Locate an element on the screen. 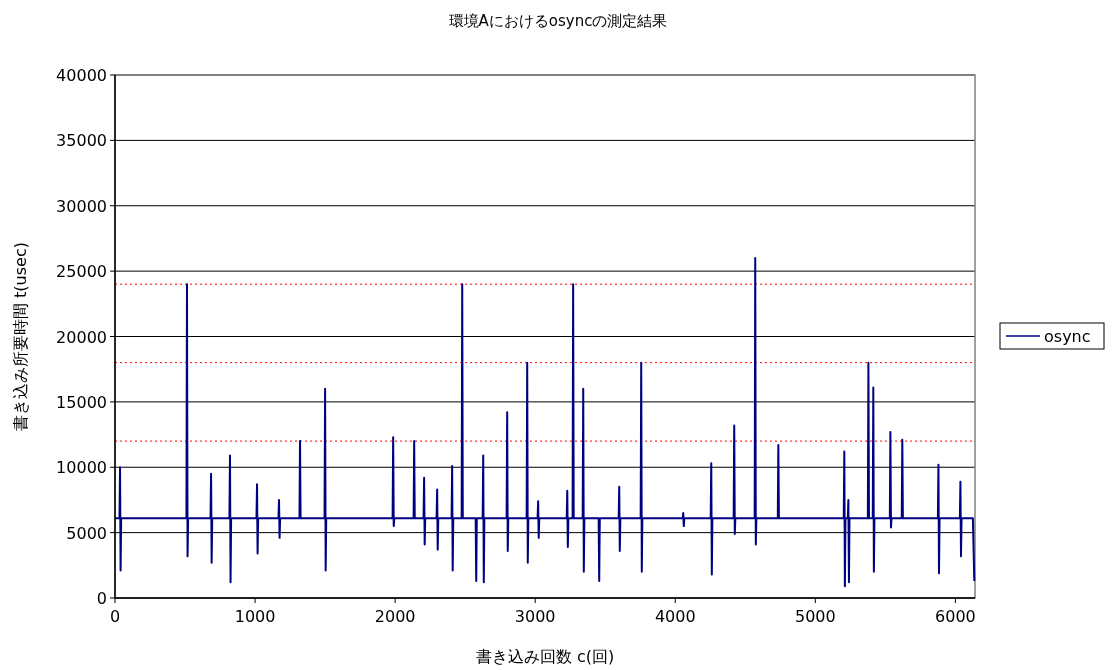  y-tick-label: 0 is located at coordinates (101, 598).